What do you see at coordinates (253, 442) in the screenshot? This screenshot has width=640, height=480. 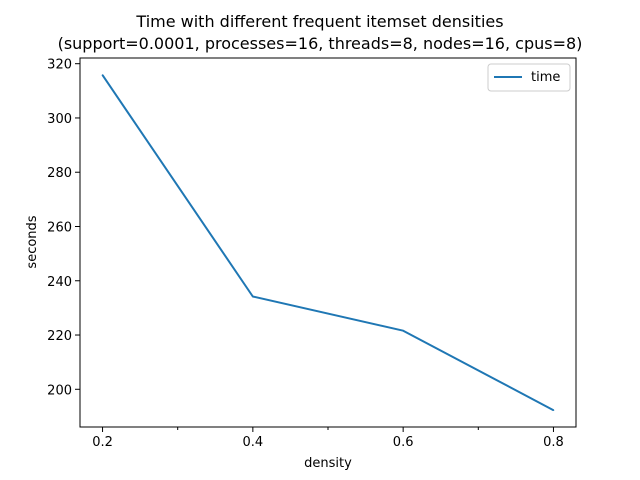 I see `x-tick-label: 0.4` at bounding box center [253, 442].